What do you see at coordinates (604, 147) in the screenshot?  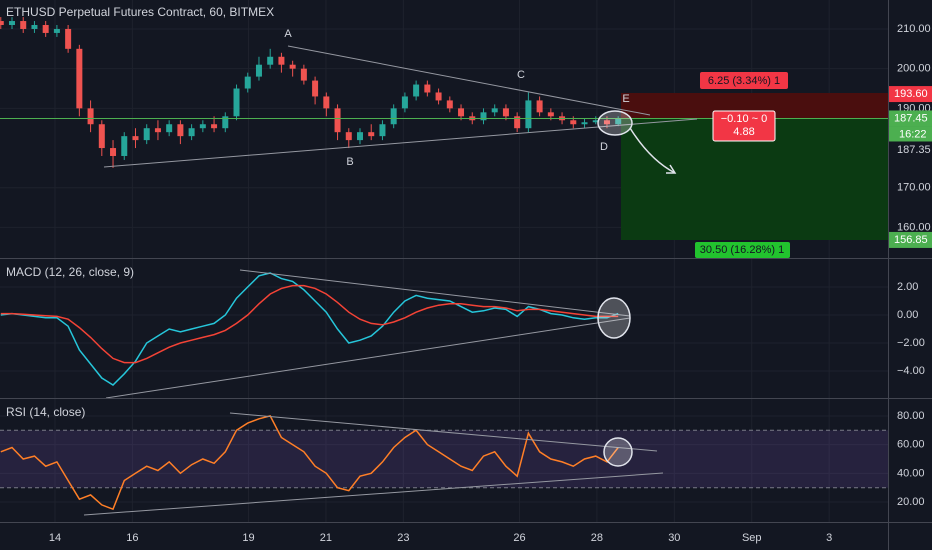 I see `annotation: D` at bounding box center [604, 147].